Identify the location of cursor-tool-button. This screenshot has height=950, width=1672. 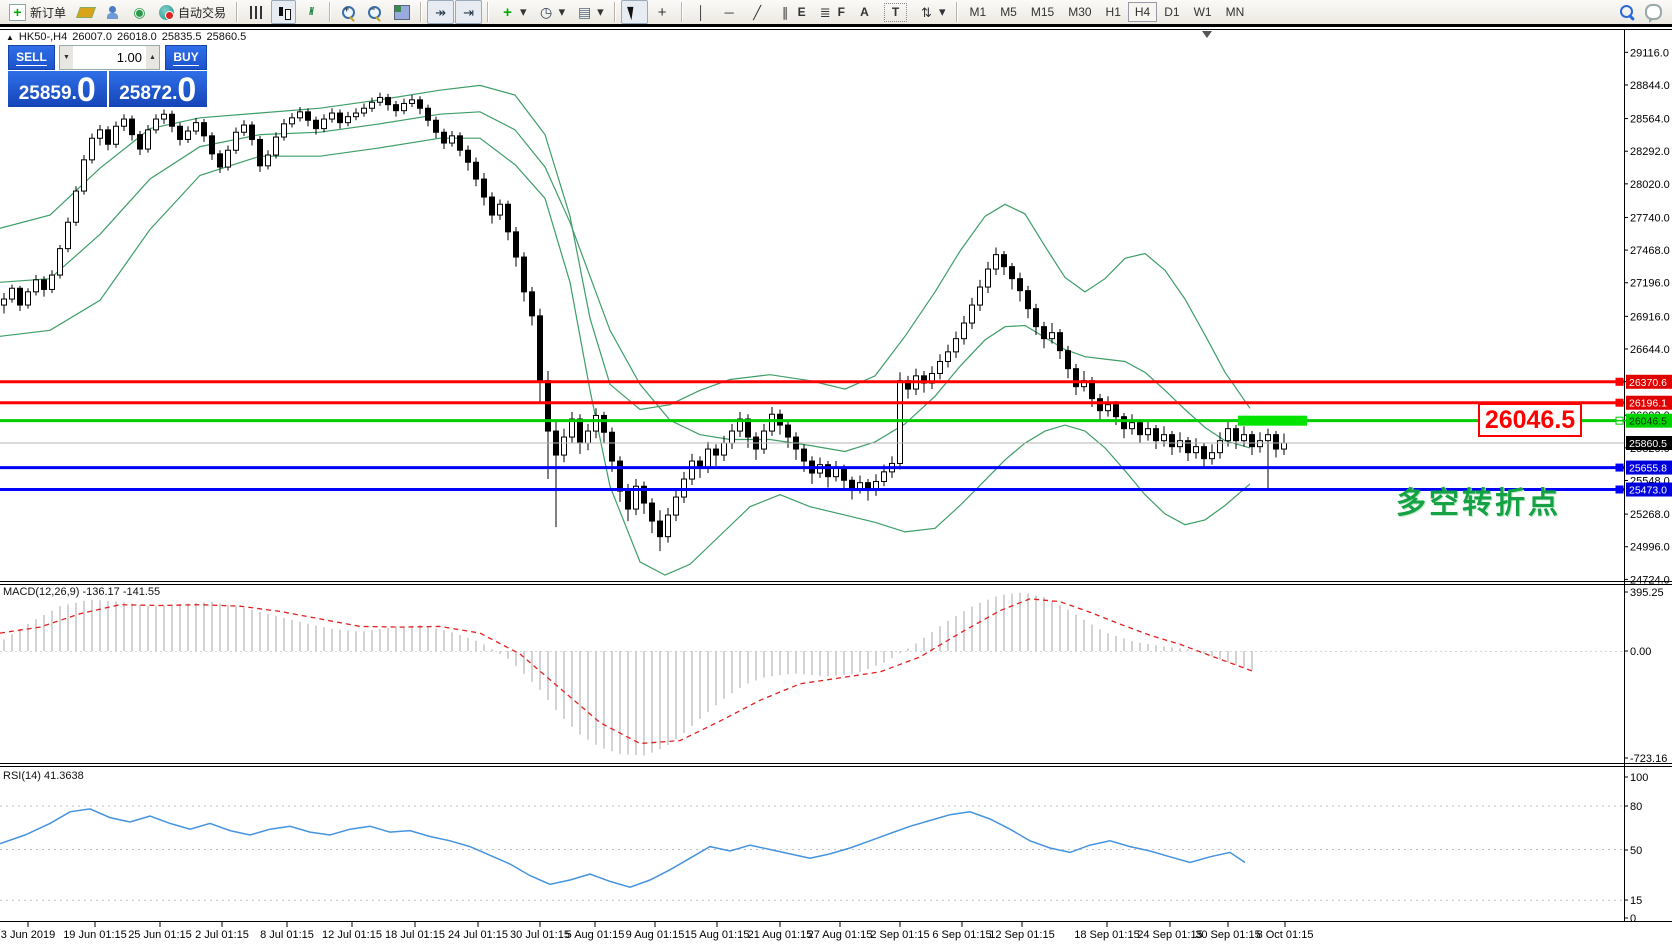
(634, 12).